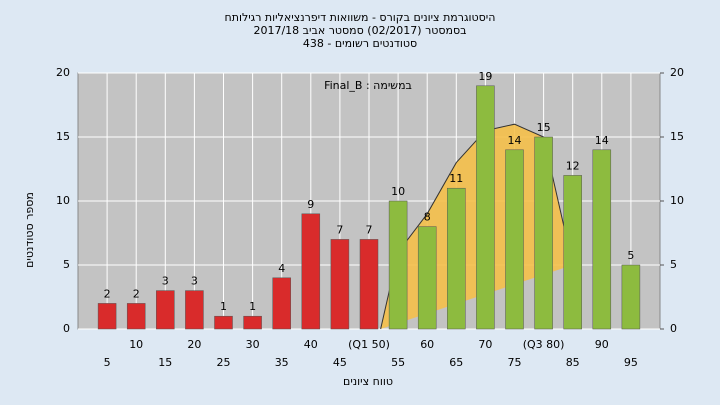  What do you see at coordinates (107, 362) in the screenshot?
I see `x-tick-label: 5` at bounding box center [107, 362].